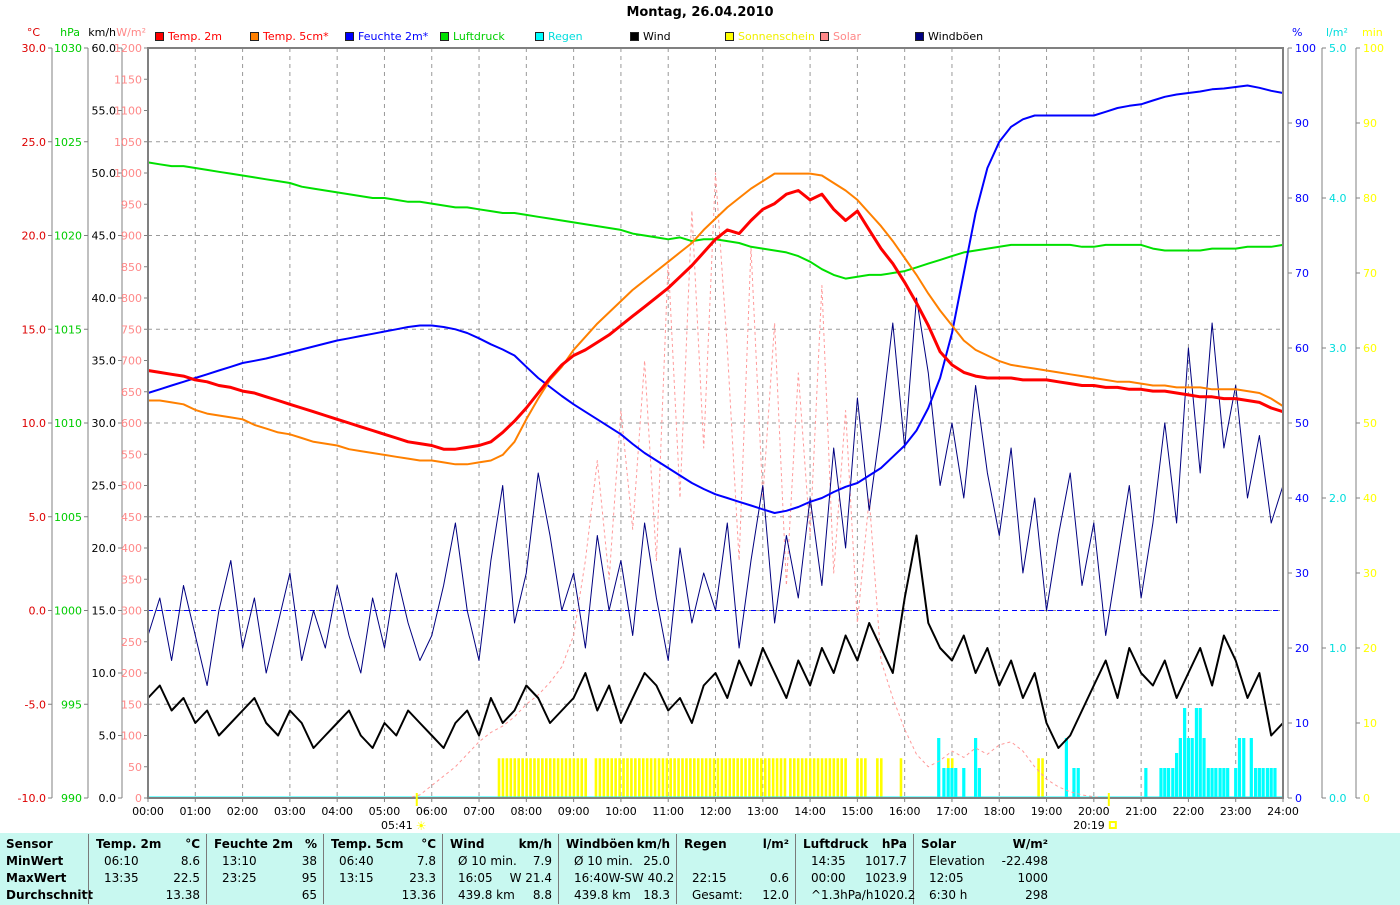 This screenshot has width=1400, height=905. What do you see at coordinates (641, 877) in the screenshot?
I see `stats-cell-value: W-SW 40.2` at bounding box center [641, 877].